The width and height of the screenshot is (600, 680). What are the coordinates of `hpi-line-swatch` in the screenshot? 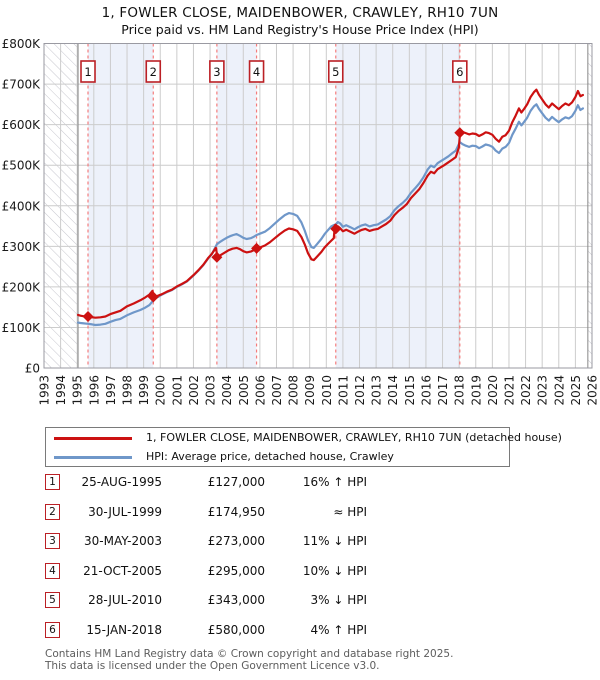 It's located at (93, 457).